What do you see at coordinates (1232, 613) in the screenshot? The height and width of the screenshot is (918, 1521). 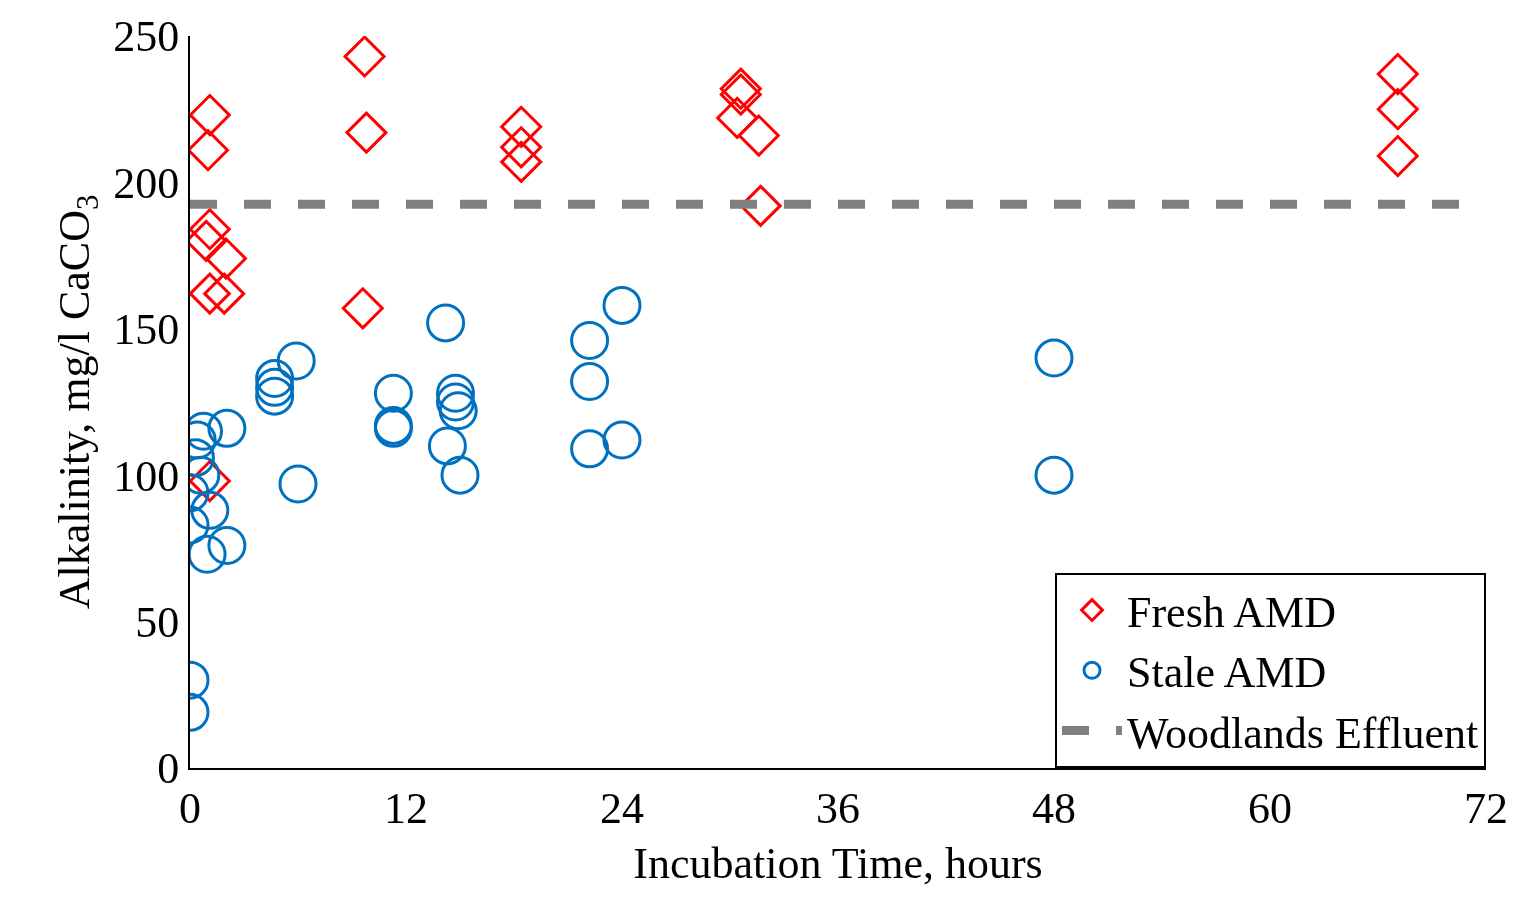 I see `legend-label: Fresh AMD` at bounding box center [1232, 613].